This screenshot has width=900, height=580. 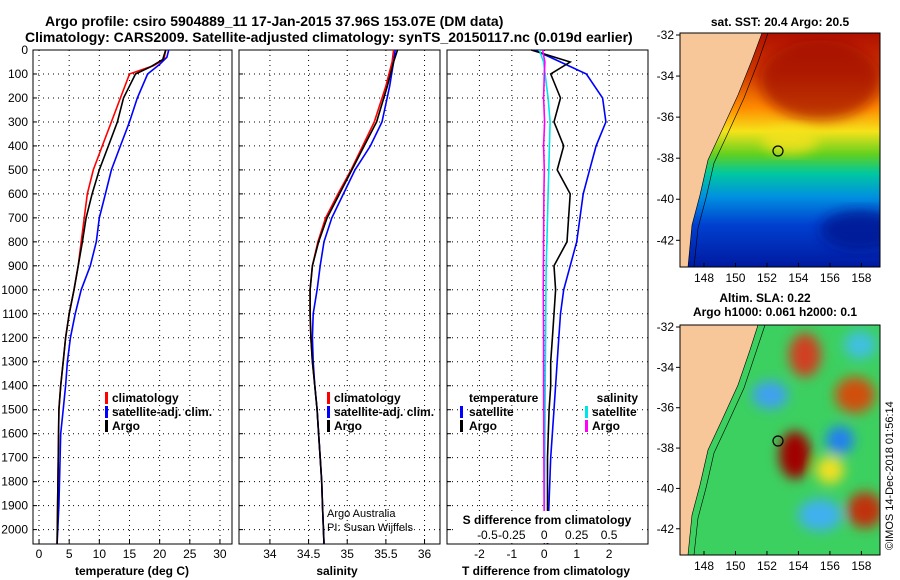 What do you see at coordinates (570, 297) in the screenshot?
I see `series-line-t-satellite` at bounding box center [570, 297].